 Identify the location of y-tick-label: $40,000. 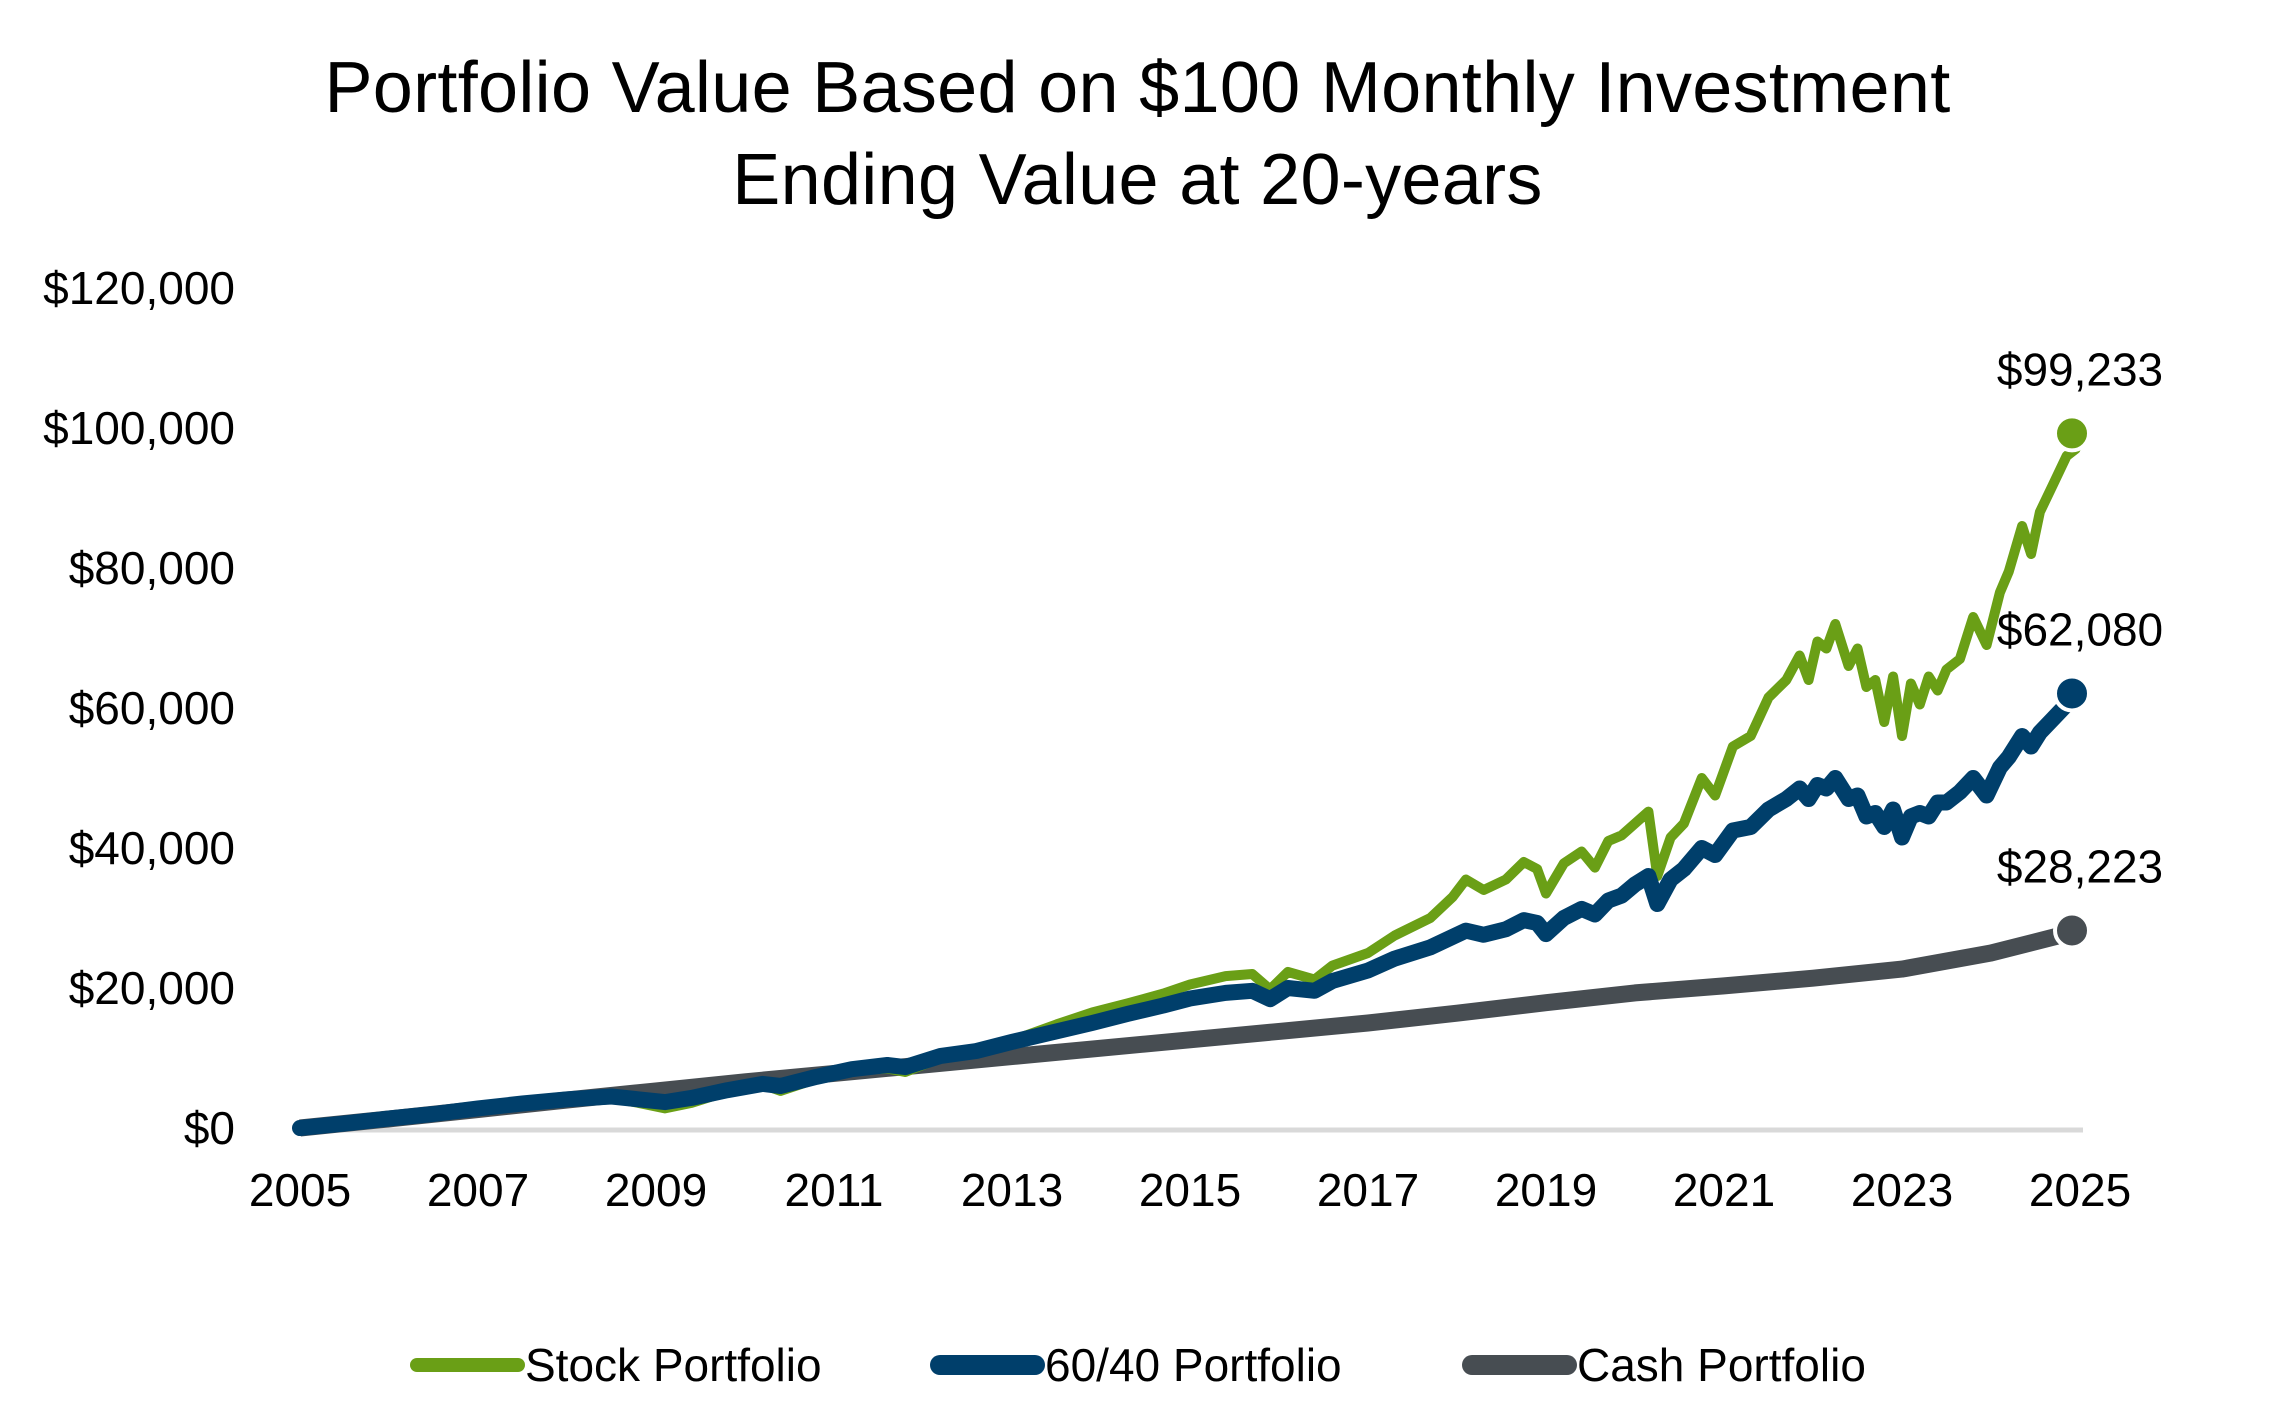
(152, 848).